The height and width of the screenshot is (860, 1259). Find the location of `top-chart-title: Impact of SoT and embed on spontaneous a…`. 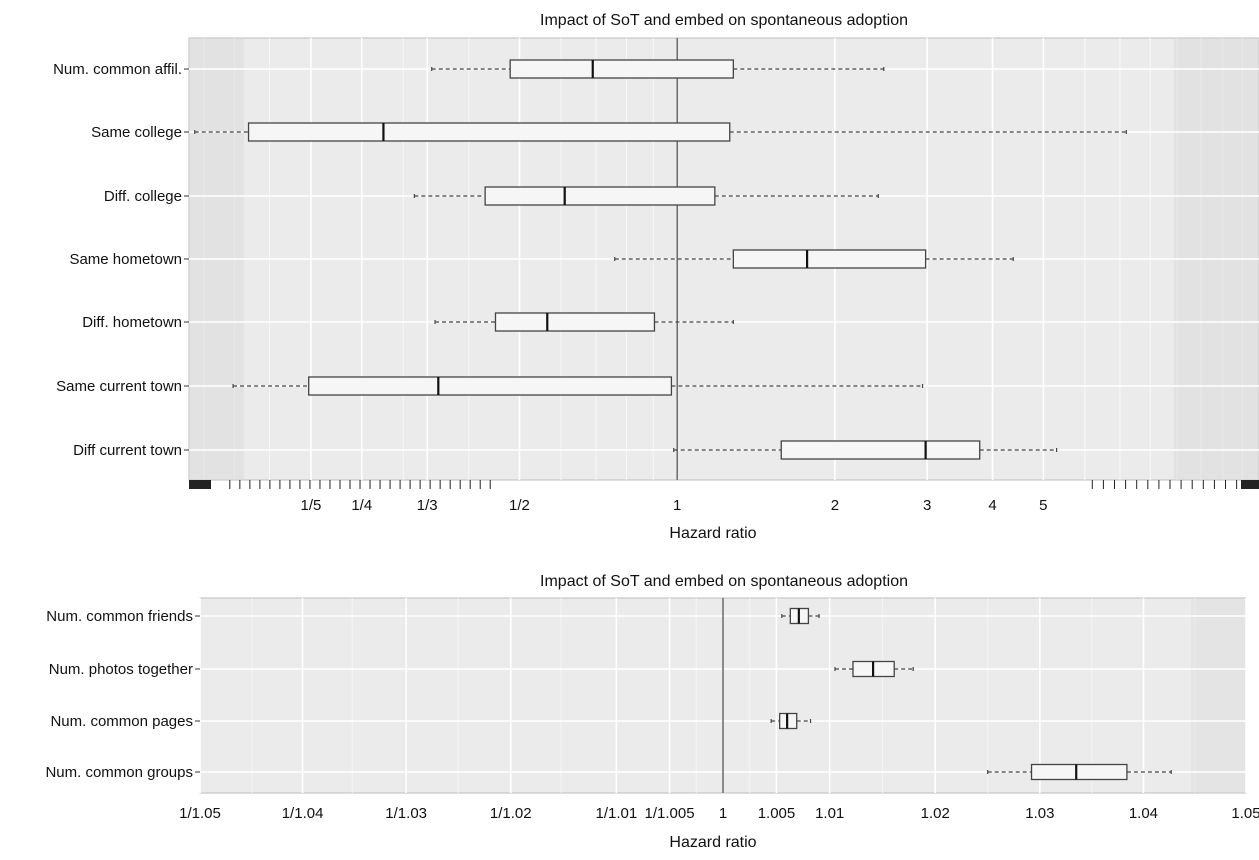

top-chart-title: Impact of SoT and embed on spontaneous a… is located at coordinates (724, 20).